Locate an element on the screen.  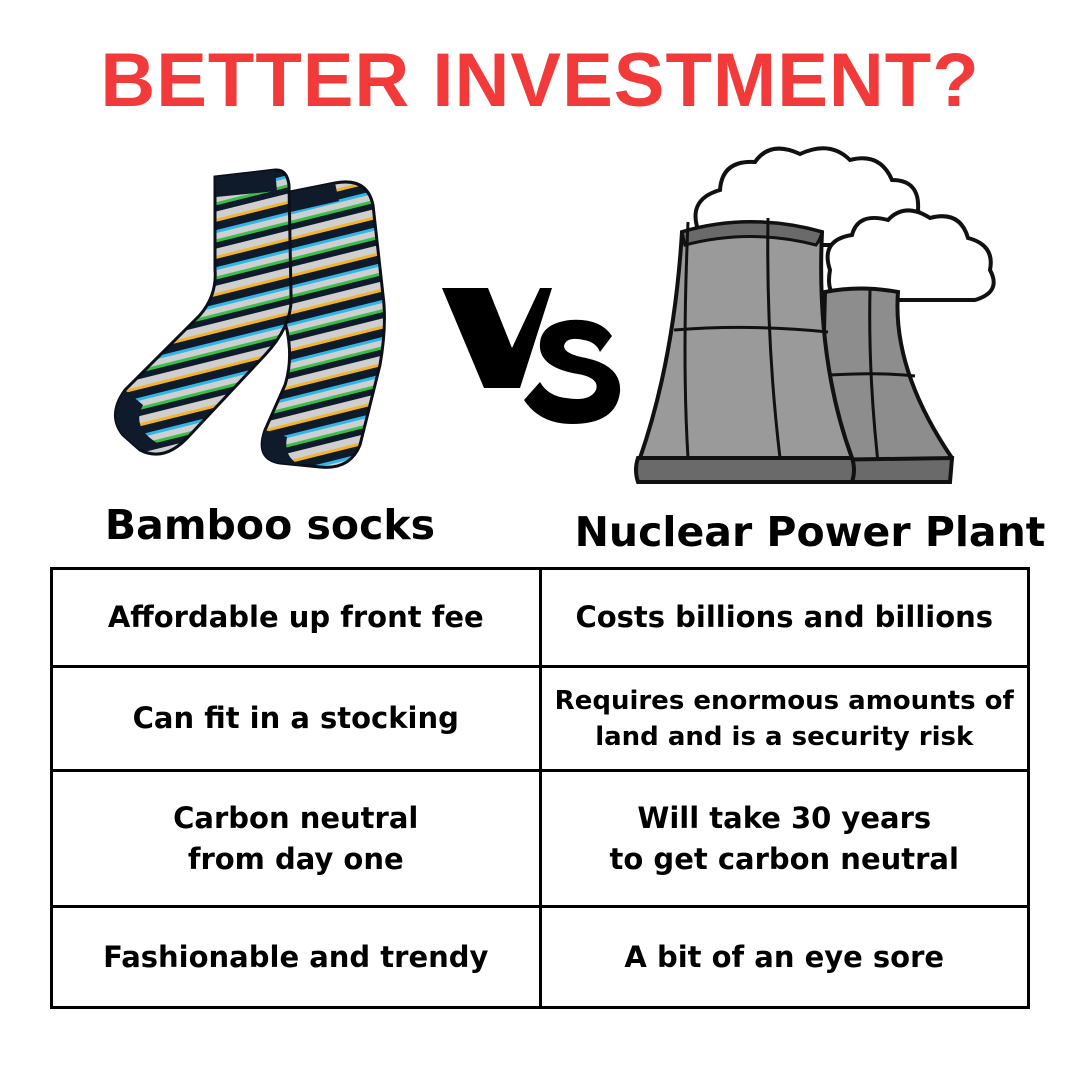
table-cell: Carbon neutral from day one is located at coordinates (296, 838).